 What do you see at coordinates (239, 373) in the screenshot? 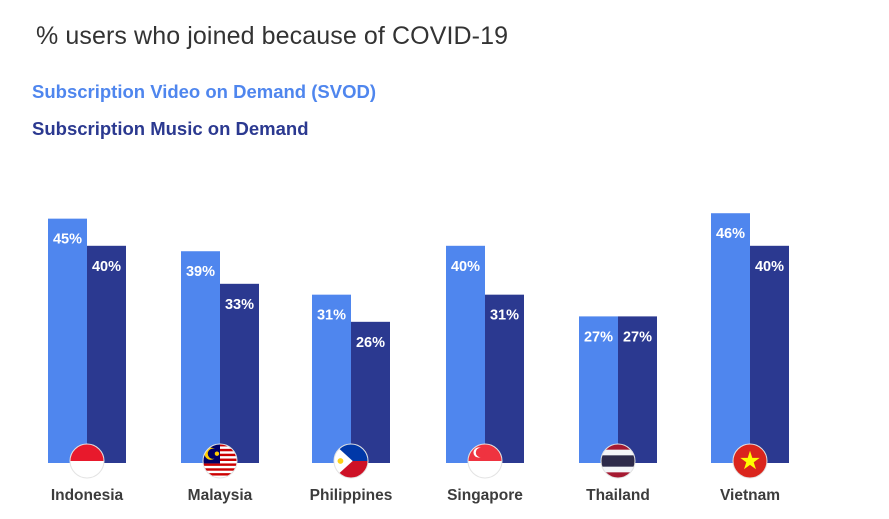
I see `bar-malaysia-s1` at bounding box center [239, 373].